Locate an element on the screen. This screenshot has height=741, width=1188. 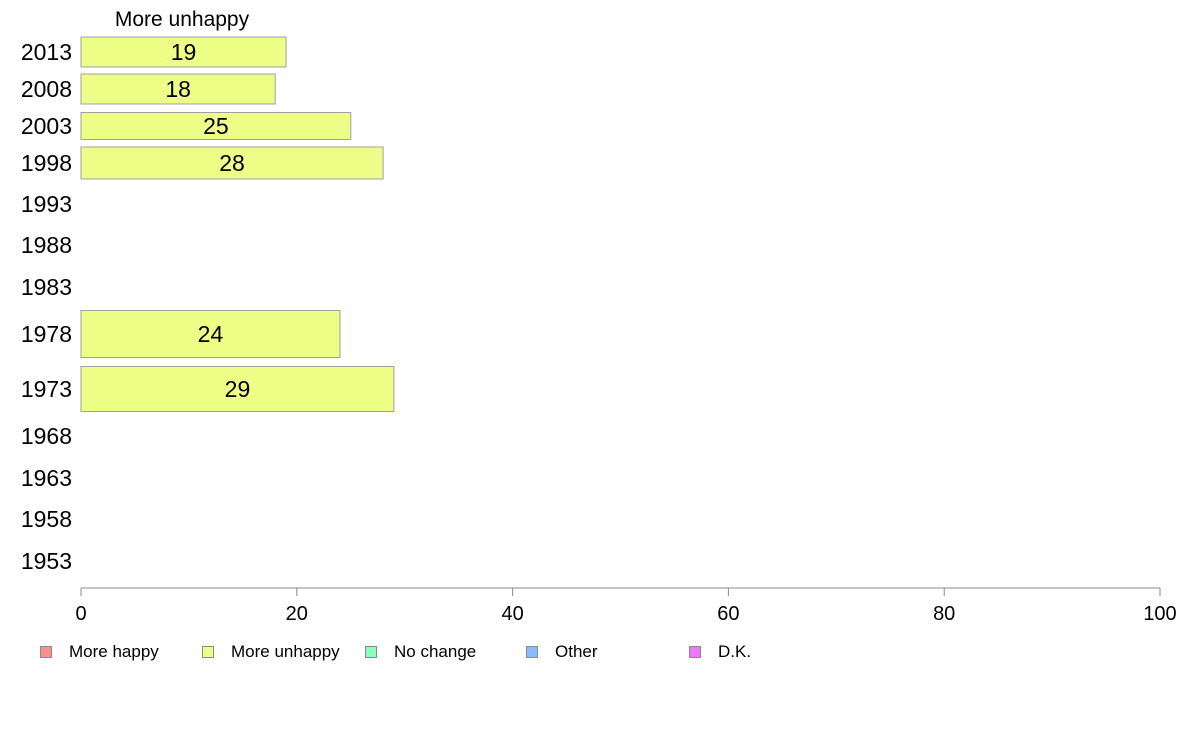
legend-item: Other is located at coordinates (562, 652).